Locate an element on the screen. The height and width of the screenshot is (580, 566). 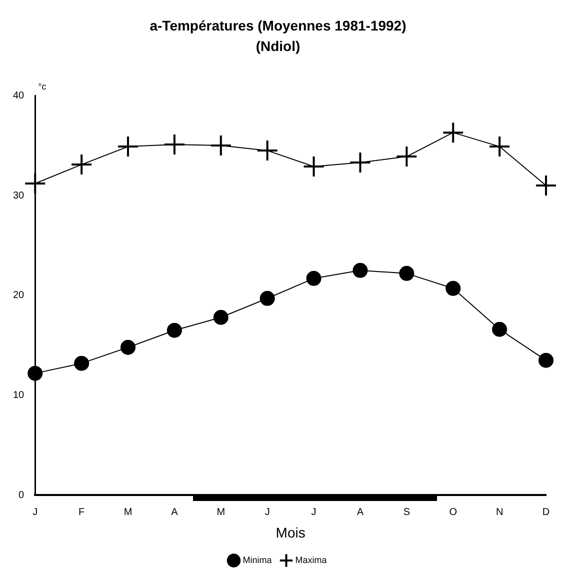
x-tick-label: N is located at coordinates (500, 512).